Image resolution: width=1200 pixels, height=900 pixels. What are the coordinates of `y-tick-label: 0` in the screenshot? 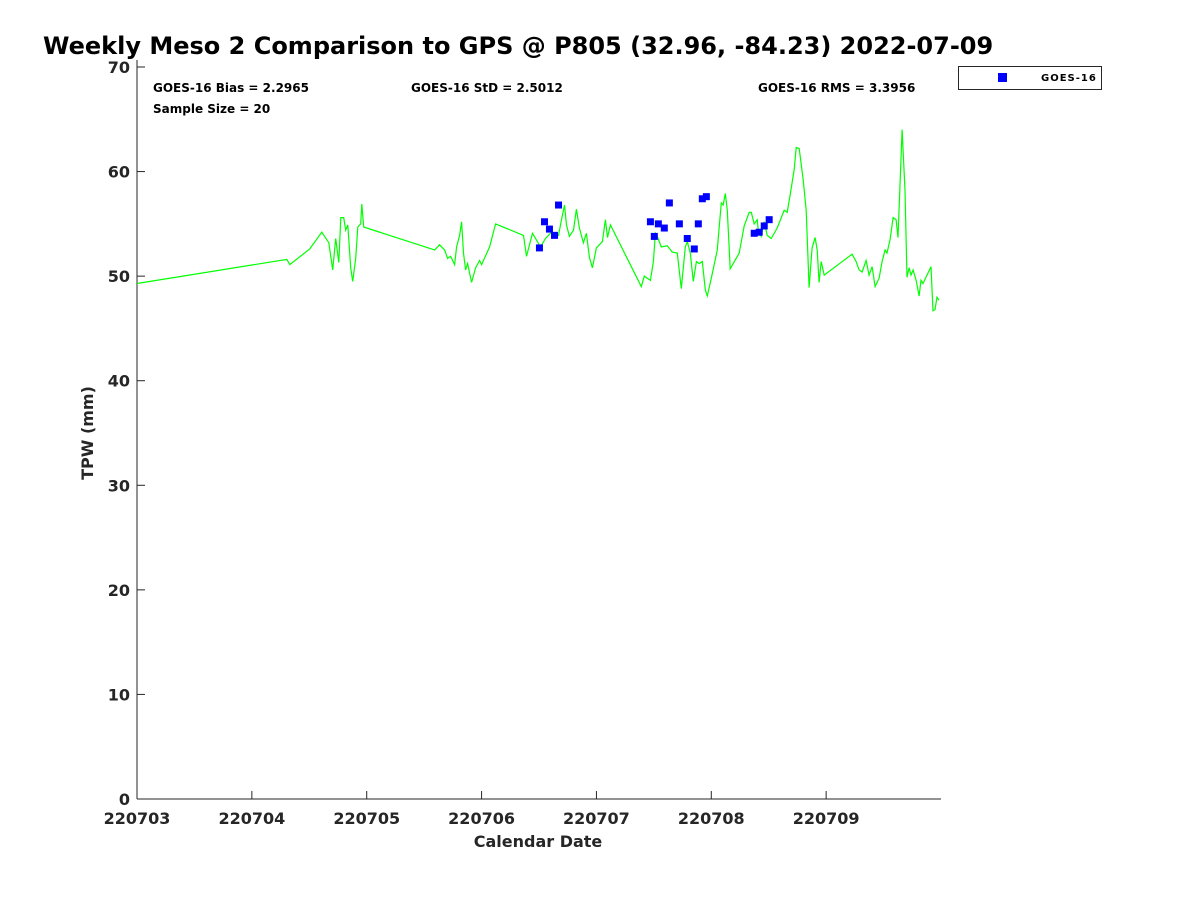 It's located at (124, 799).